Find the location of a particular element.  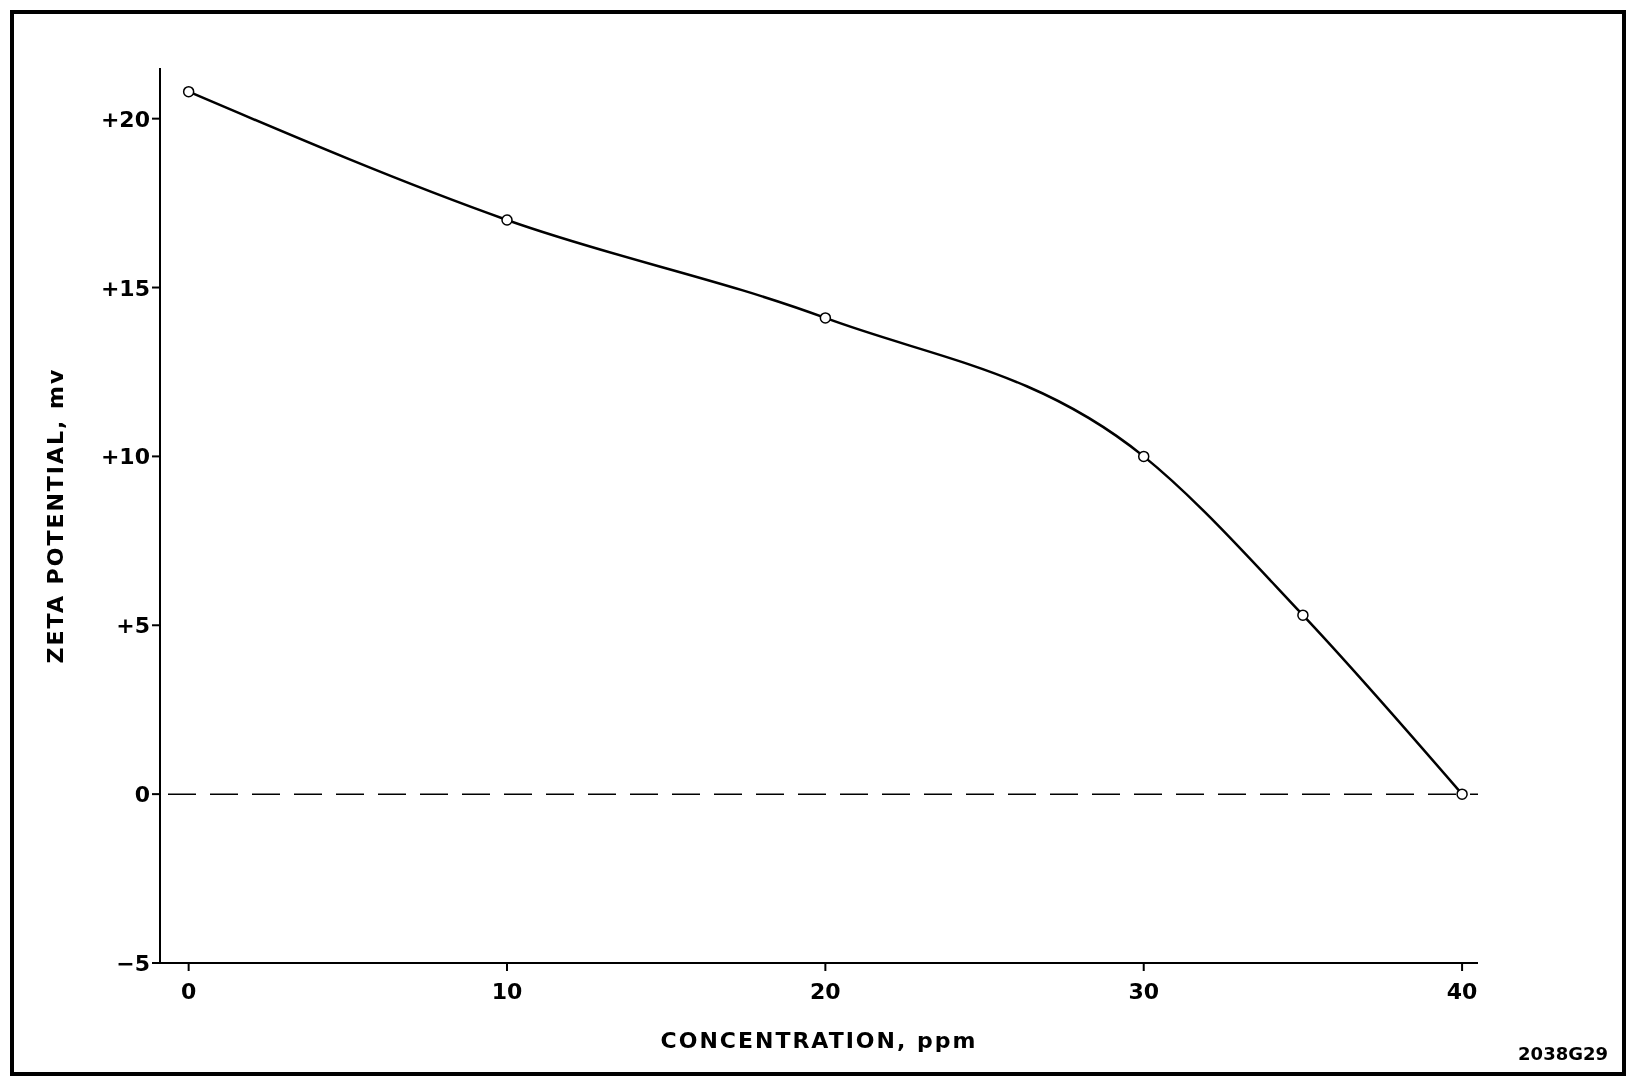

y-tick-label: +10 is located at coordinates (125, 457).